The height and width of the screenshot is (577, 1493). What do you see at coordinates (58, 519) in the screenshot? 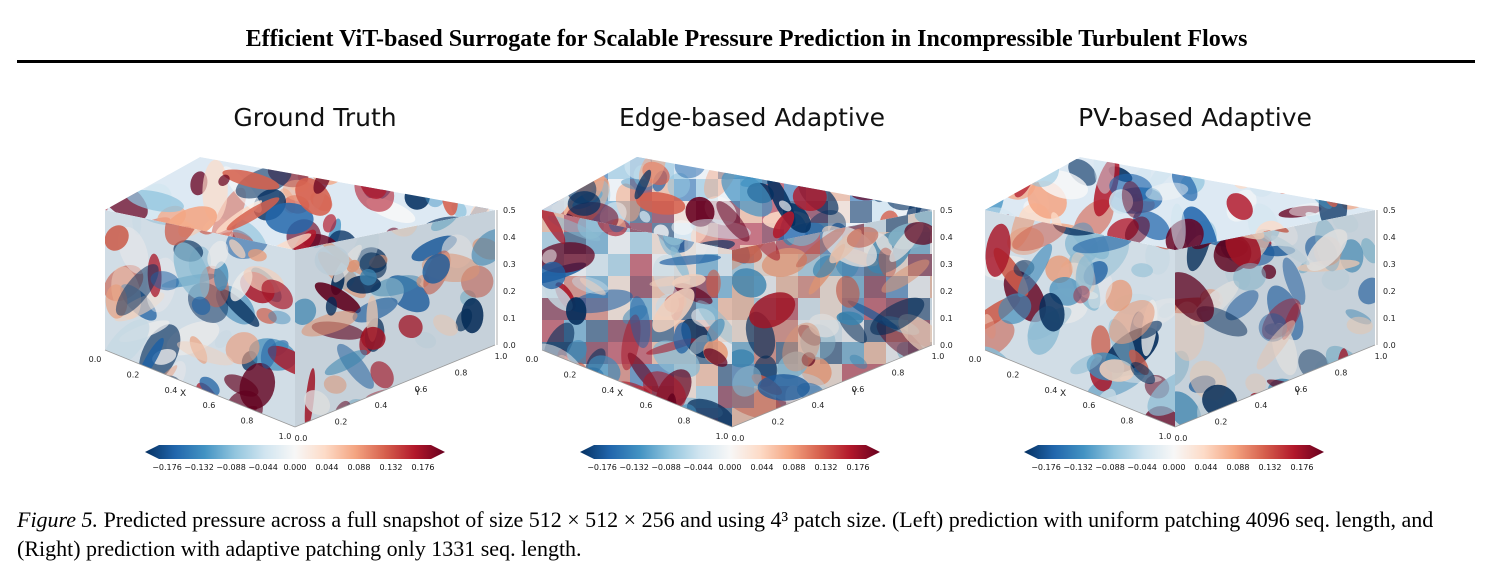
I see `caption-label: Figure 5.` at bounding box center [58, 519].